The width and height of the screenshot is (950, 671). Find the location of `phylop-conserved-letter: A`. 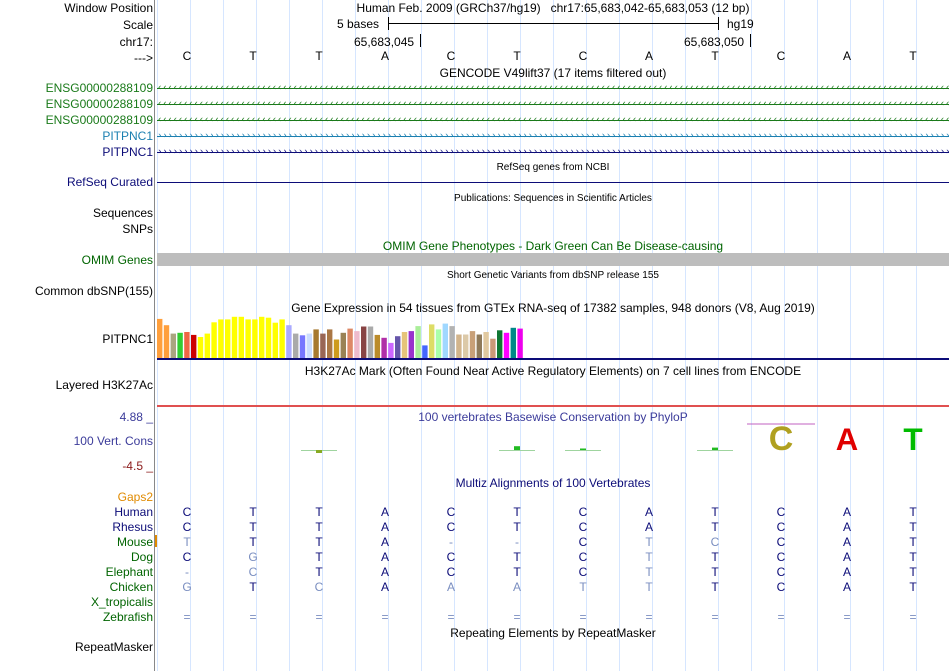

phylop-conserved-letter: A is located at coordinates (847, 439).